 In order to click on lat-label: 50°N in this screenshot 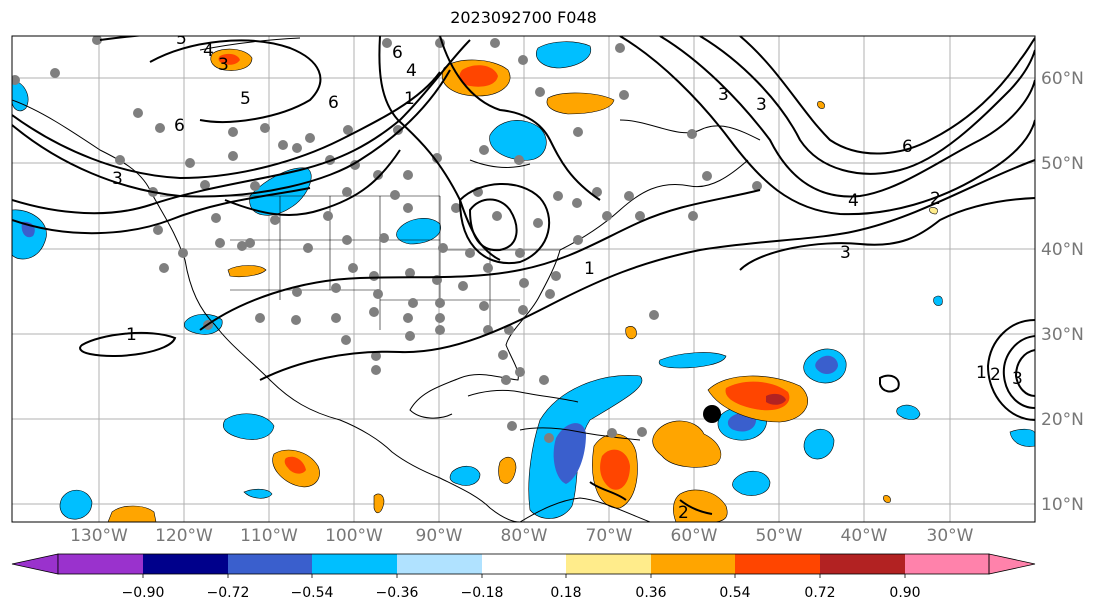, I will do `click(1062, 164)`.